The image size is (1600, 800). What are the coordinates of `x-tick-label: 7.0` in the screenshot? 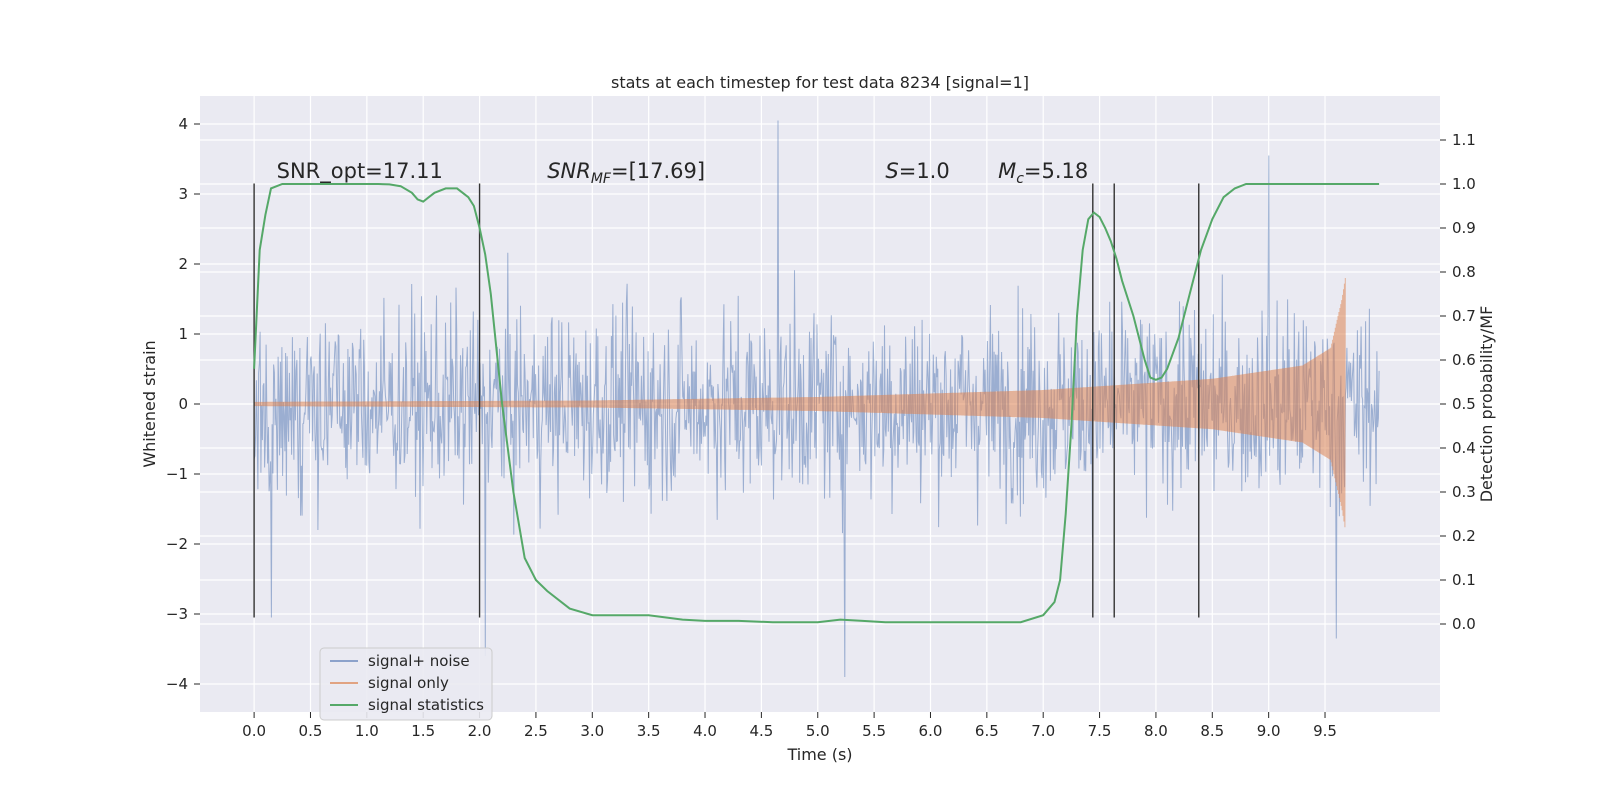 It's located at (1043, 731).